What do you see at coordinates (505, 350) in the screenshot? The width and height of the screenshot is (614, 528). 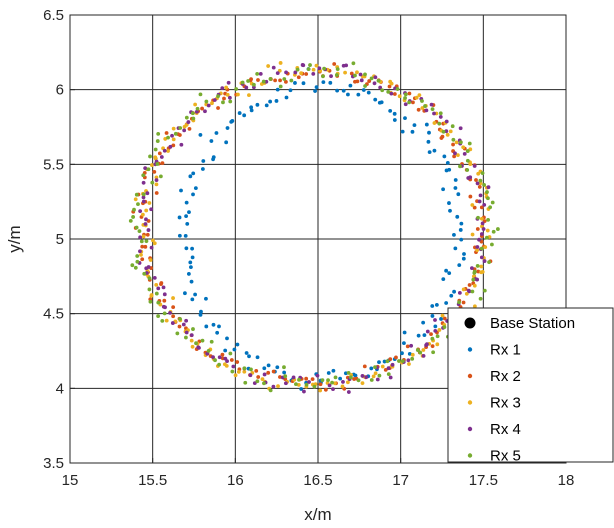 I see `legend-label-rx-1: Rx 1` at bounding box center [505, 350].